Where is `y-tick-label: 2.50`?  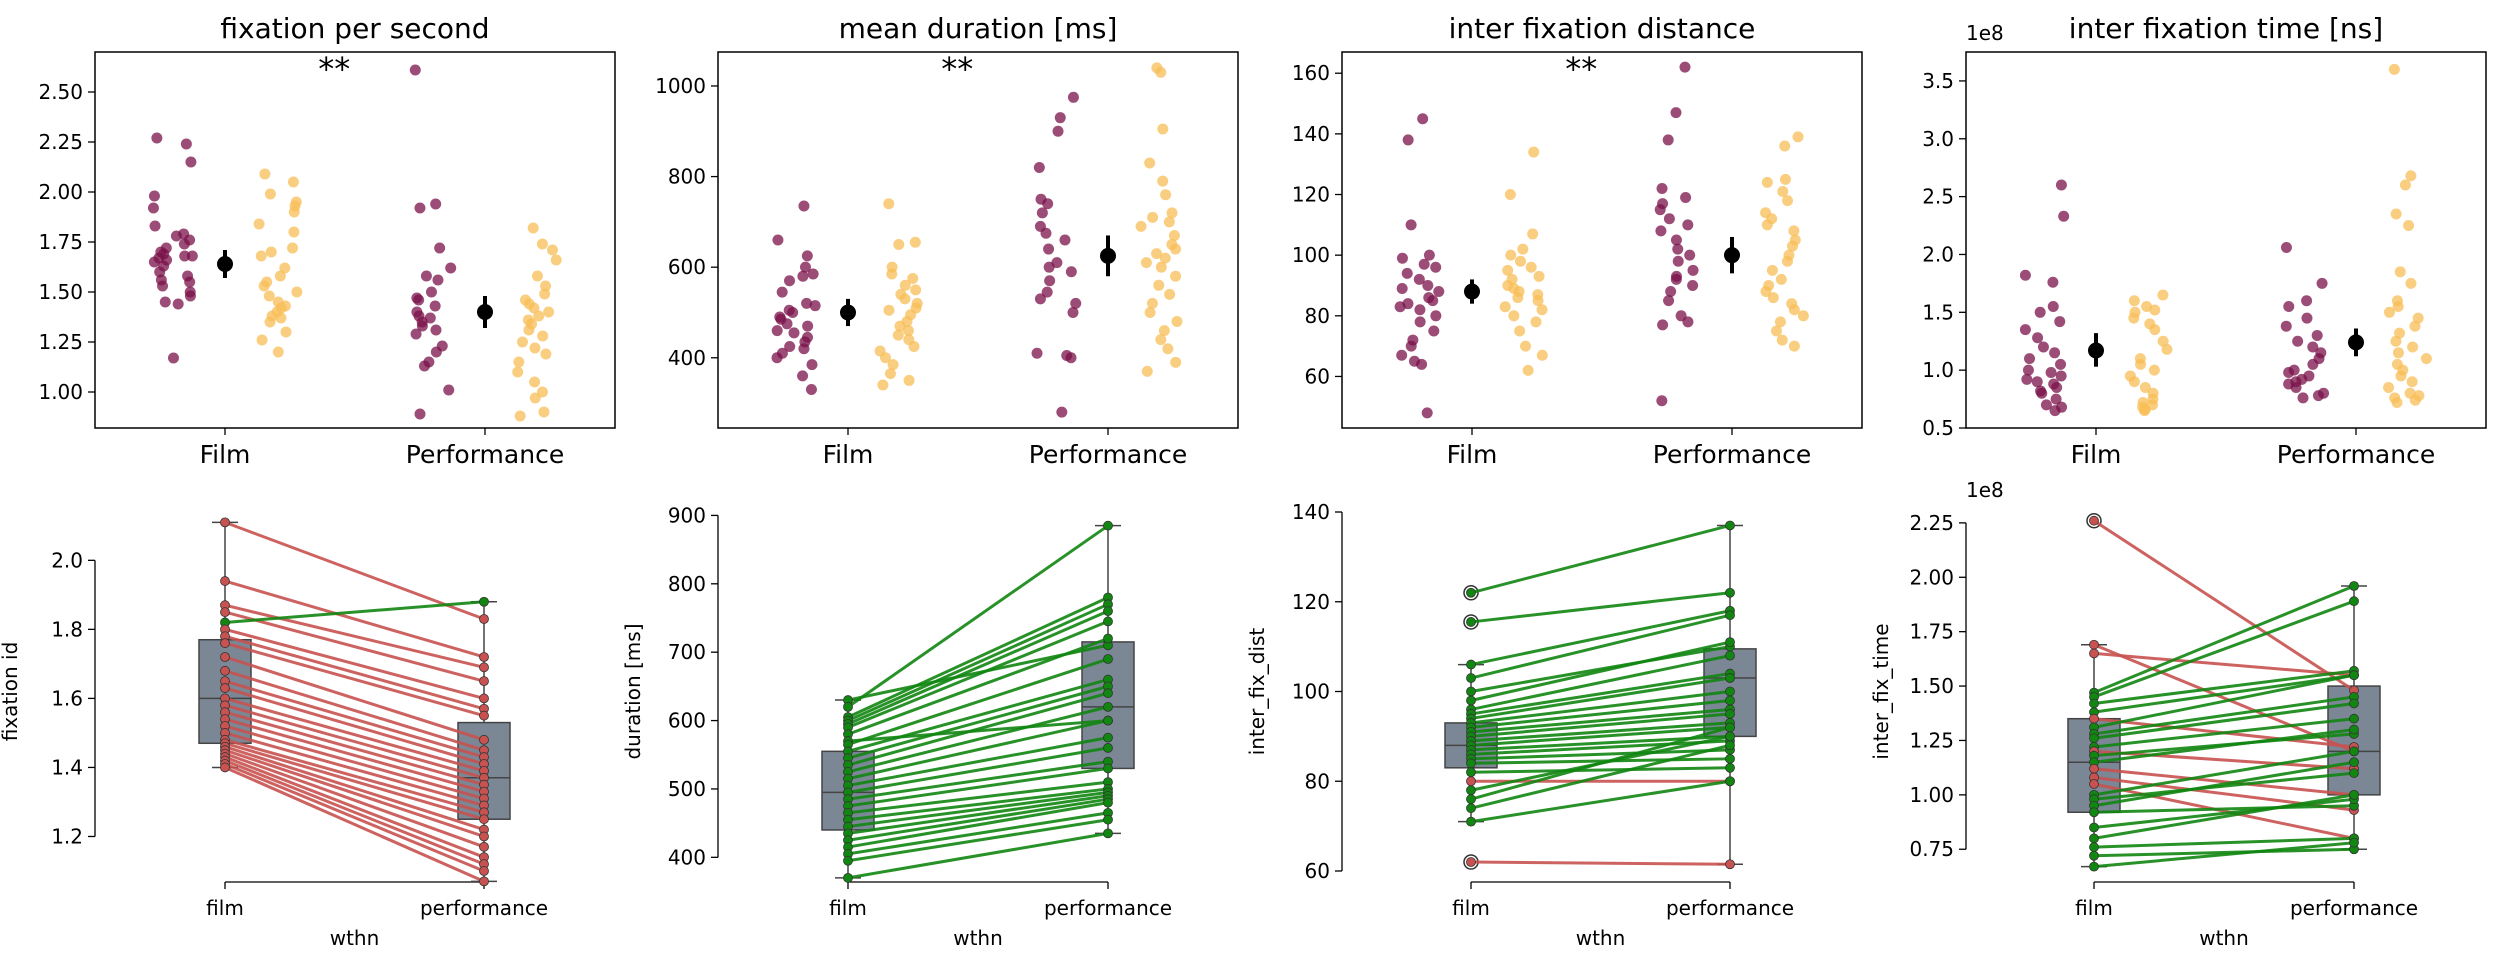 y-tick-label: 2.50 is located at coordinates (60, 92).